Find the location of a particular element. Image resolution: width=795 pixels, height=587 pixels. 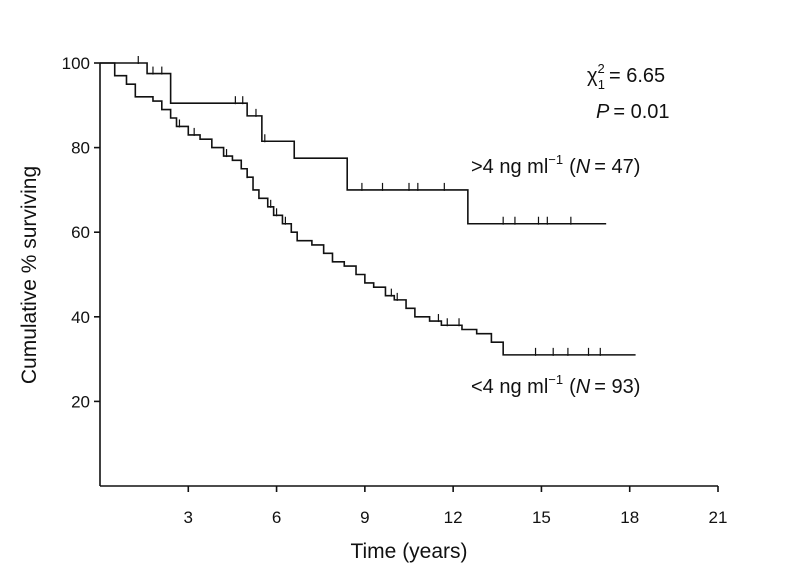

x-tick-label: 3 is located at coordinates (188, 517).